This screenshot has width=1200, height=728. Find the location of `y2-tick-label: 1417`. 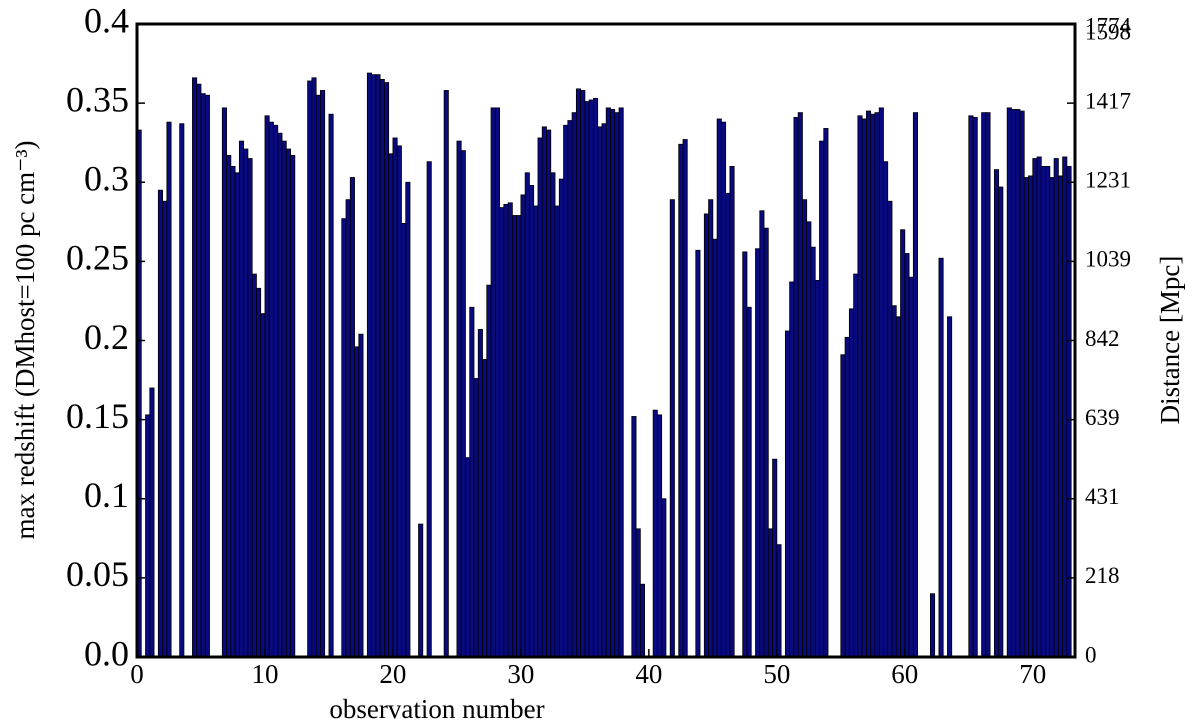

y2-tick-label: 1417 is located at coordinates (1108, 100).